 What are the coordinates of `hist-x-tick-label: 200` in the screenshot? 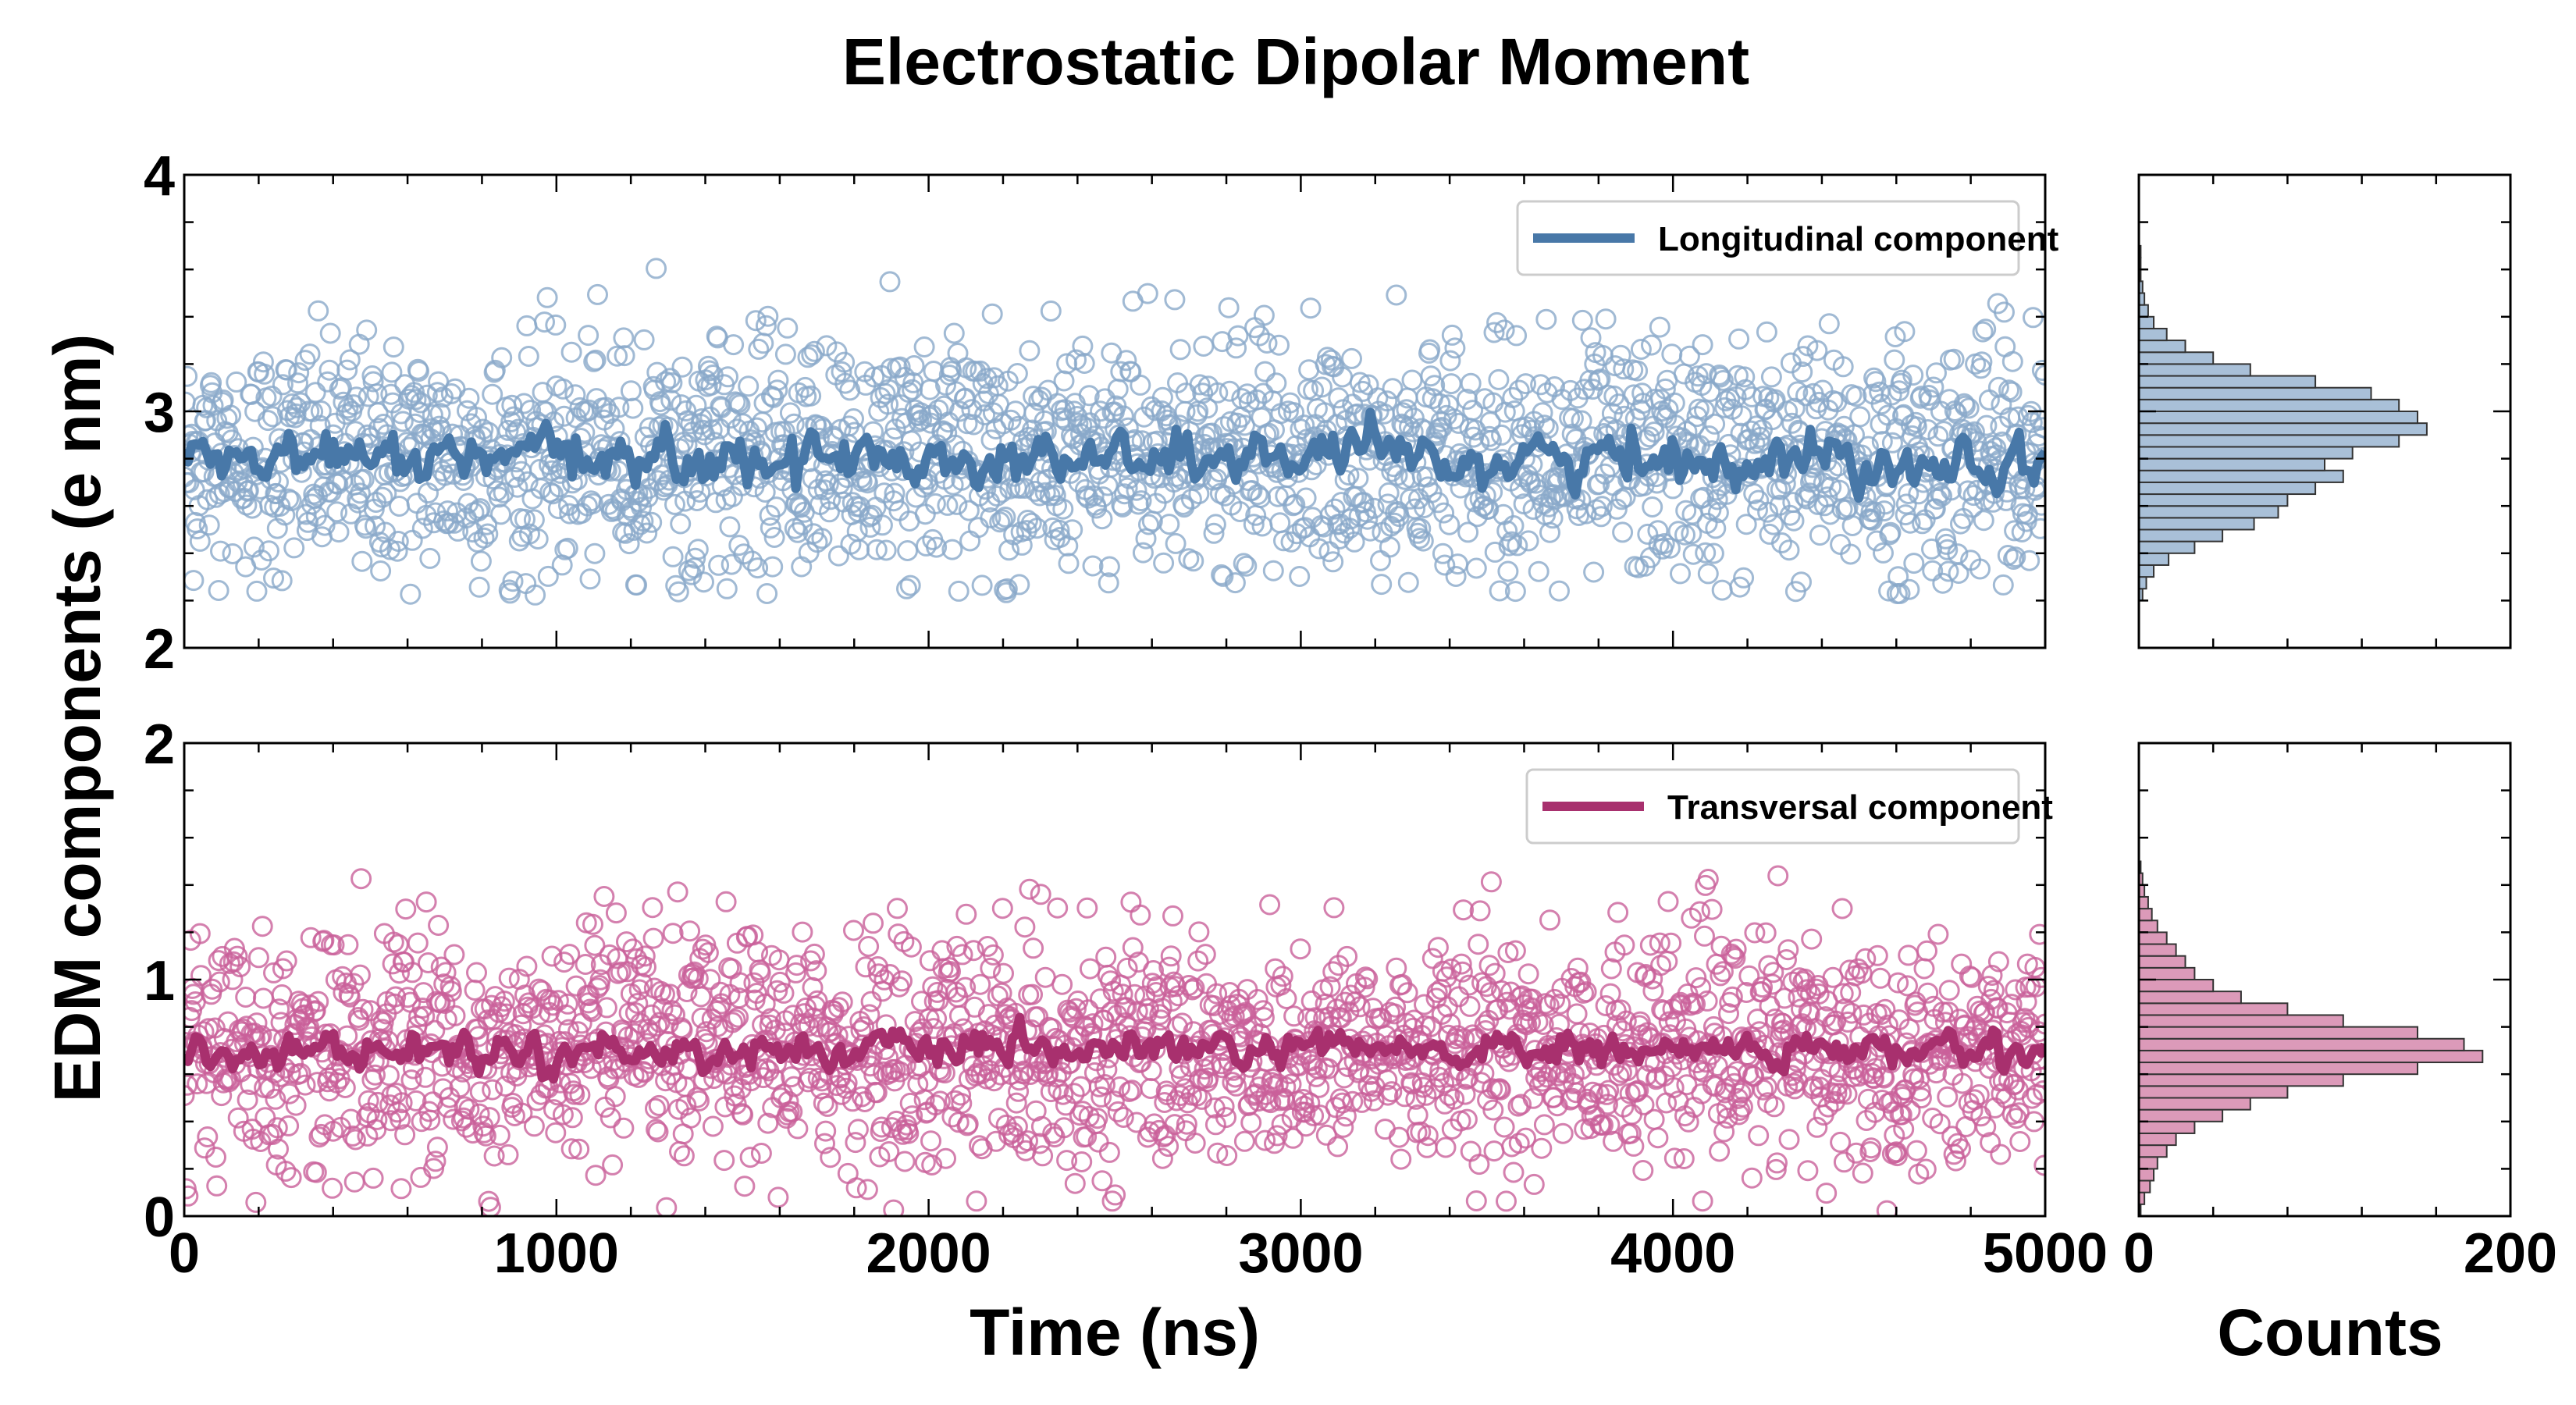 It's located at (2510, 1253).